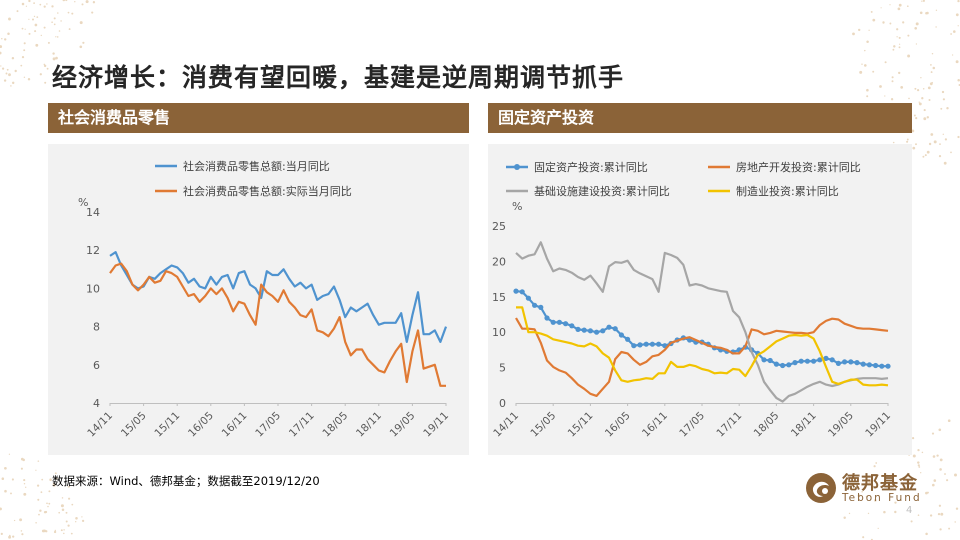 This screenshot has height=540, width=960. What do you see at coordinates (804, 425) in the screenshot?
I see `x-tick-label: 18/11` at bounding box center [804, 425].